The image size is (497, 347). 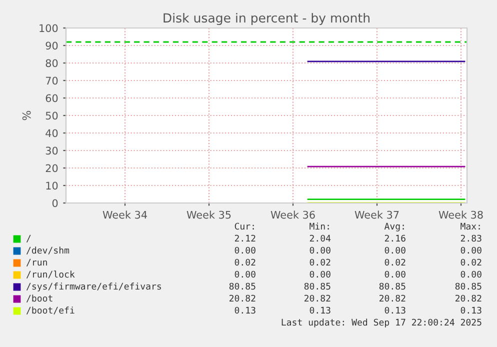 I want to click on y-tick-label: 70, so click(x=52, y=80).